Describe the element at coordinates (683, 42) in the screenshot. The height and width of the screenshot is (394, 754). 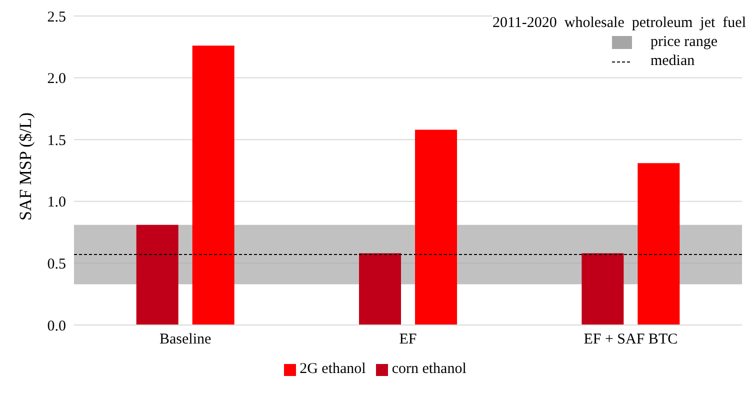
I see `legend-label: price range` at that location.